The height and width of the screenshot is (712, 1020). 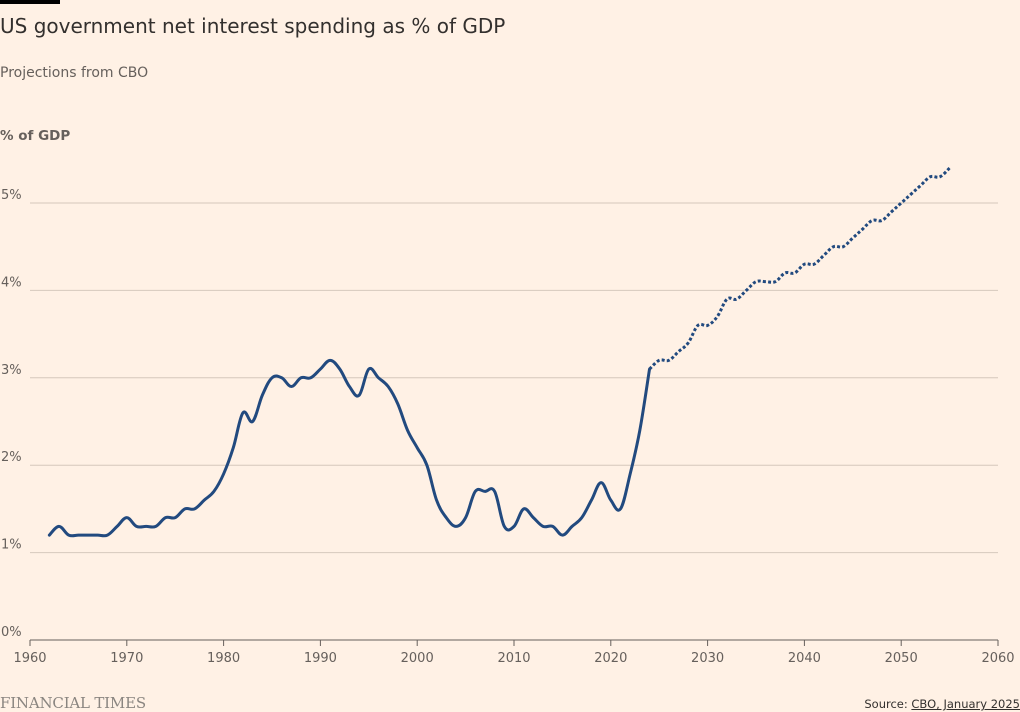 I want to click on x-tick-label: 2040, so click(x=804, y=658).